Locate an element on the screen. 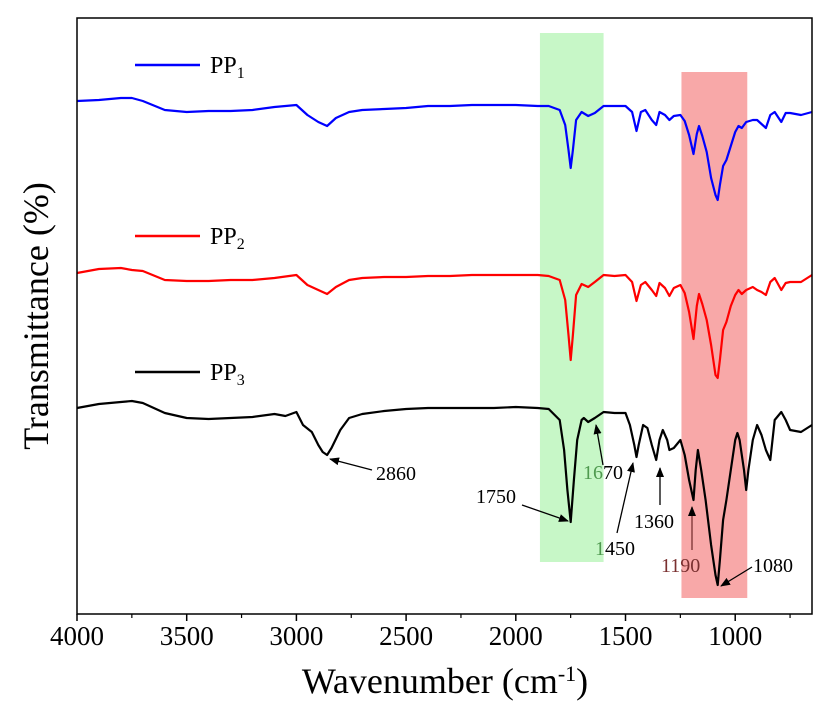 The image size is (837, 707). legend-label-pp2-sub: 2 is located at coordinates (241, 244).